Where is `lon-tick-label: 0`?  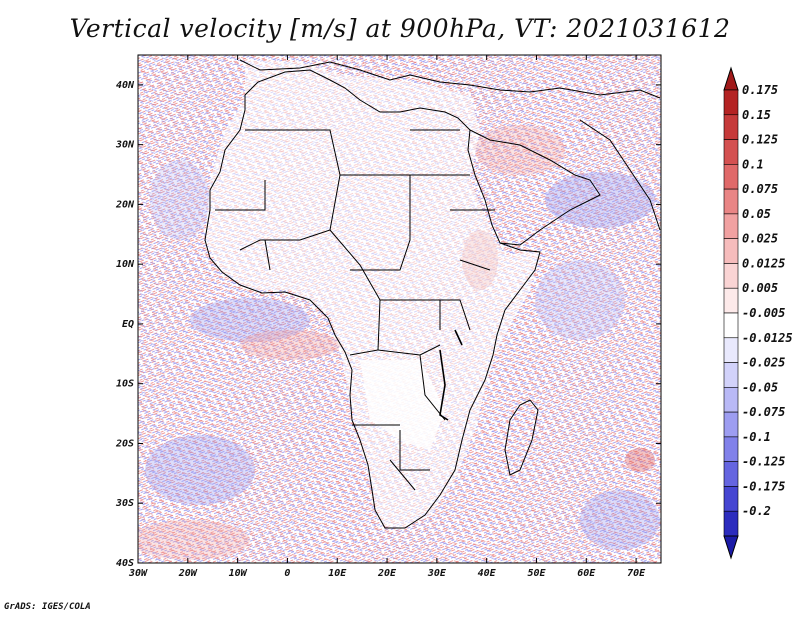 lon-tick-label: 0 is located at coordinates (287, 573).